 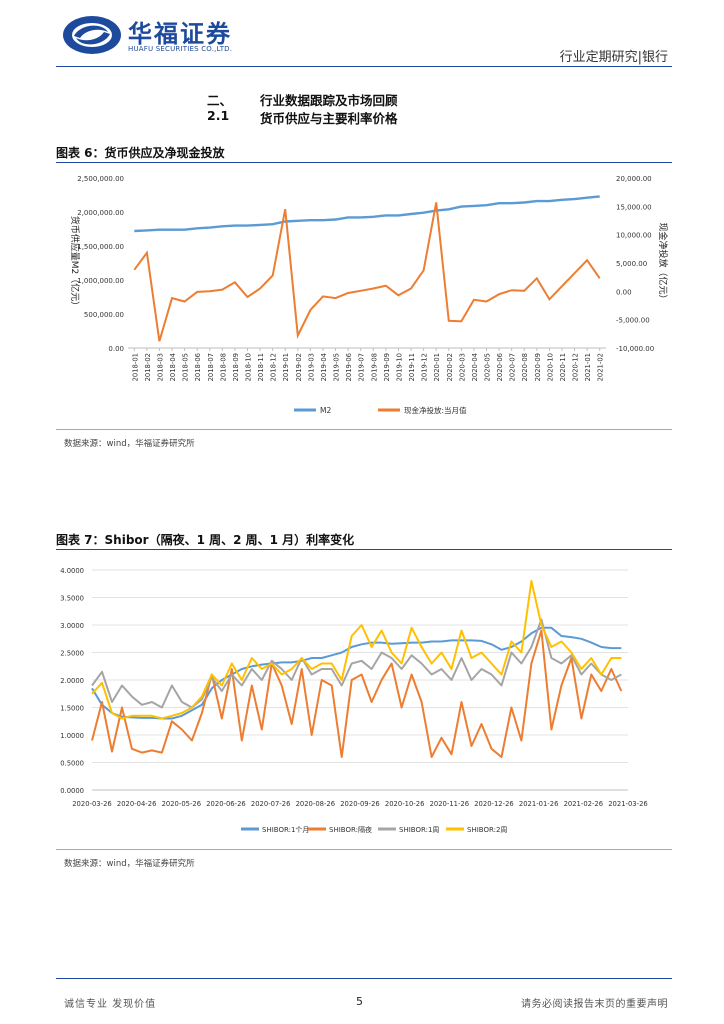 I want to click on x-tick-label: 2019-12, so click(x=425, y=367).